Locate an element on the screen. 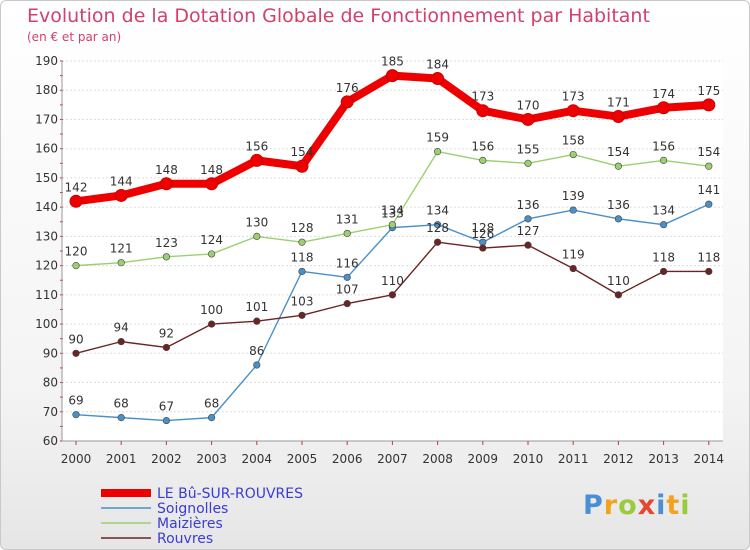 This screenshot has width=750, height=550. x-tick-label: 2007 is located at coordinates (392, 459).